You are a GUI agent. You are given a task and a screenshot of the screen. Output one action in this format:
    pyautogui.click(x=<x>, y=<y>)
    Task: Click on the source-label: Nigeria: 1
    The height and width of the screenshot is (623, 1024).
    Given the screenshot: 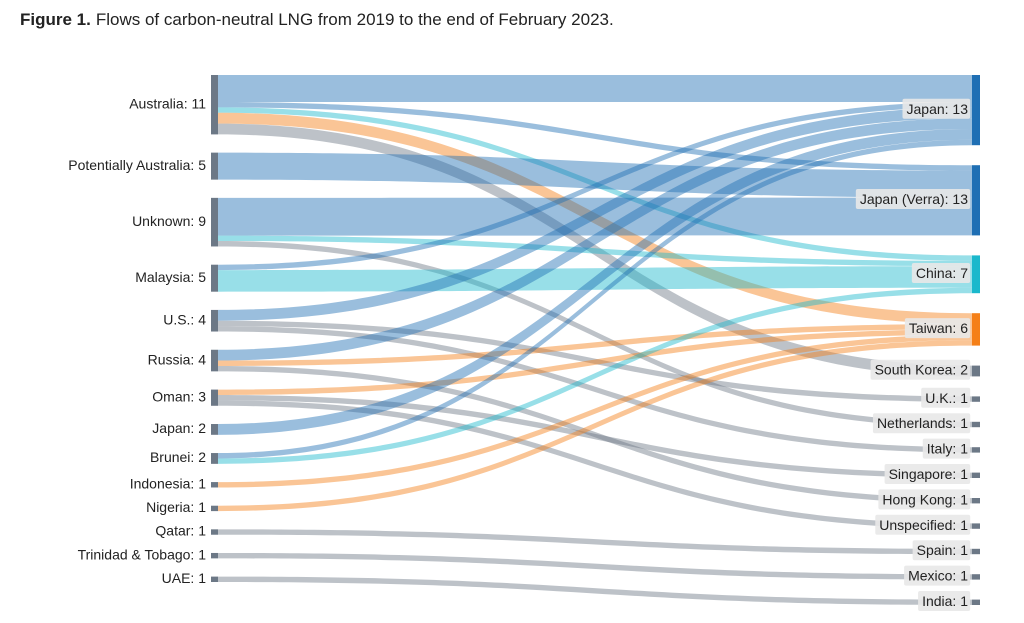 What is the action you would take?
    pyautogui.click(x=176, y=507)
    